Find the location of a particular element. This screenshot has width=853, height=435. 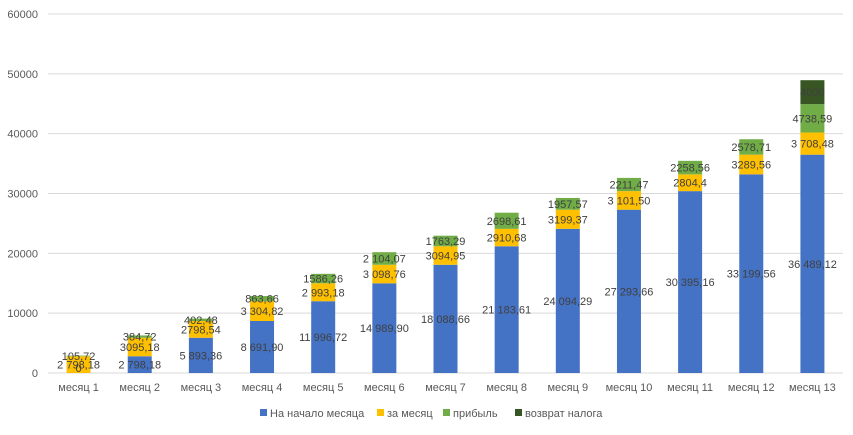

data-label: 18 088,66 is located at coordinates (445, 320).